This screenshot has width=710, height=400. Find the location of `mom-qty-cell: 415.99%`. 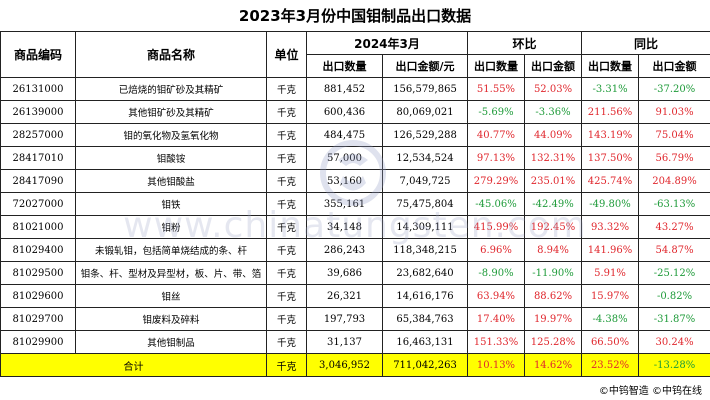

mom-qty-cell: 415.99% is located at coordinates (496, 227).